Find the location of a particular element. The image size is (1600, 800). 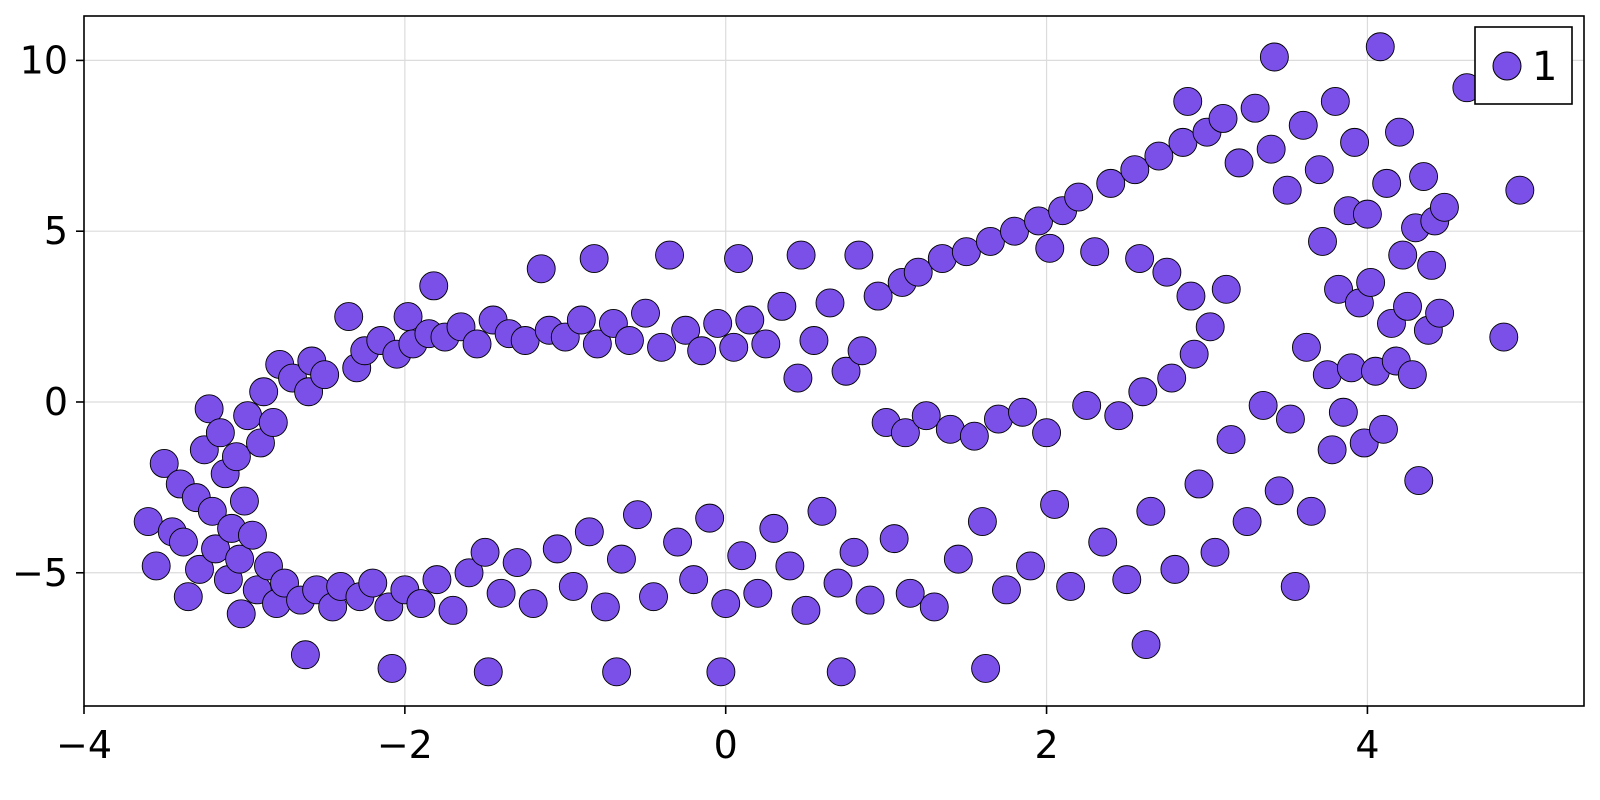

x-tick-label: −2 is located at coordinates (405, 745).